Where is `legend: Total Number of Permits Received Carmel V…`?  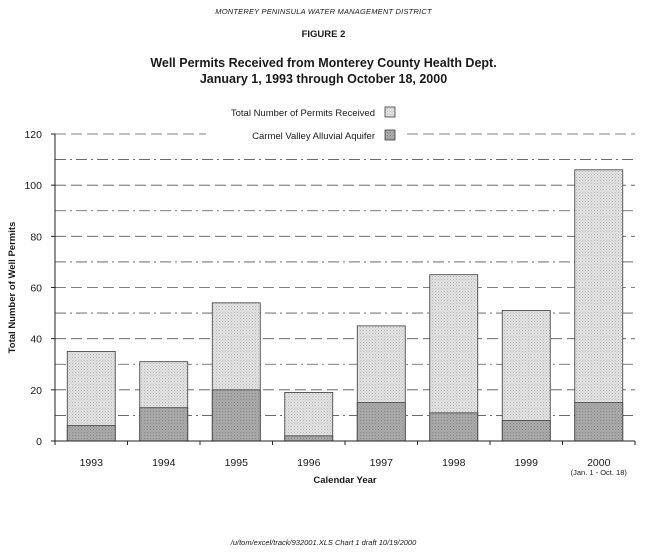 legend: Total Number of Permits Received Carmel V… is located at coordinates (306, 126).